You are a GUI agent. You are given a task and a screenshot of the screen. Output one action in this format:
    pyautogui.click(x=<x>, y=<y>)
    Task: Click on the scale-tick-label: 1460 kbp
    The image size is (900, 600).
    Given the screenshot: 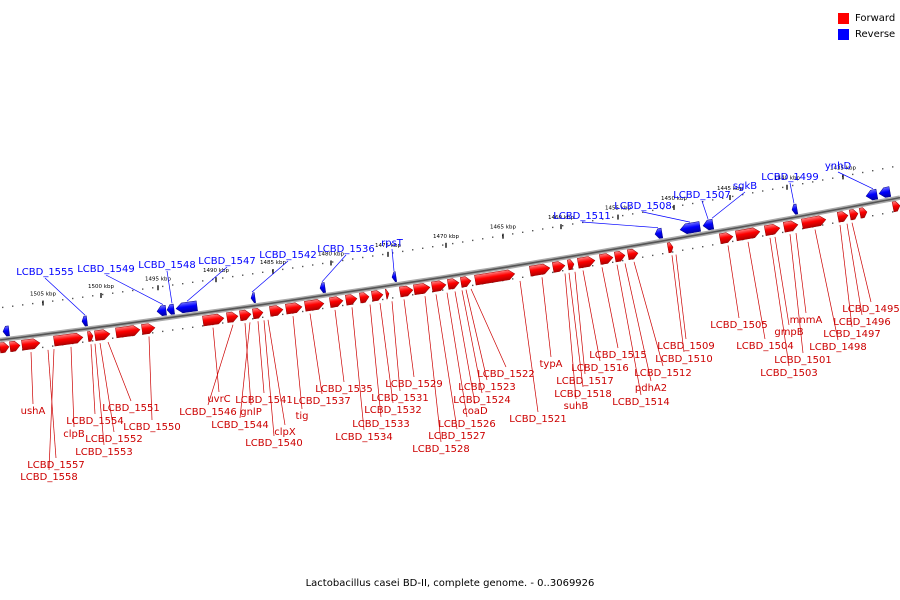 What is the action you would take?
    pyautogui.click(x=561, y=218)
    